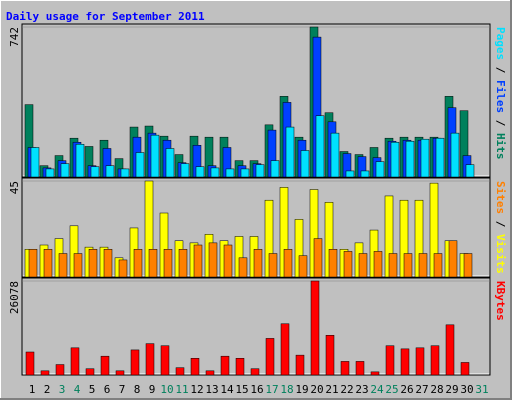 The height and width of the screenshot is (400, 512). What do you see at coordinates (316, 389) in the screenshot?
I see `x-tick-label: 20` at bounding box center [316, 389].